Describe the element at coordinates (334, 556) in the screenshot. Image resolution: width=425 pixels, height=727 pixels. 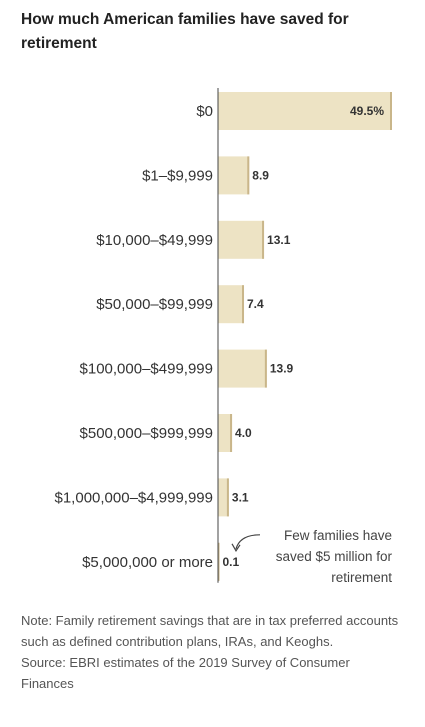
I see `annotation-text: saved $5 million for` at that location.